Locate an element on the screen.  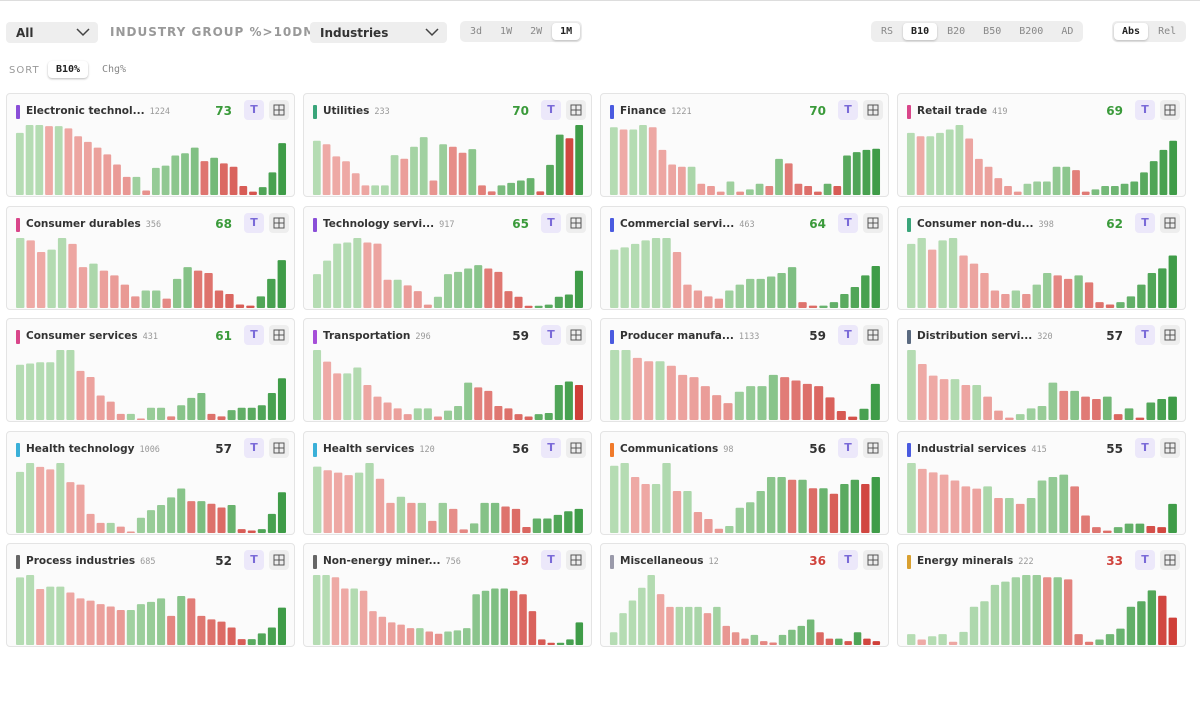
industry-card: Non-energy miner... 756 39 T is located at coordinates (447, 595).